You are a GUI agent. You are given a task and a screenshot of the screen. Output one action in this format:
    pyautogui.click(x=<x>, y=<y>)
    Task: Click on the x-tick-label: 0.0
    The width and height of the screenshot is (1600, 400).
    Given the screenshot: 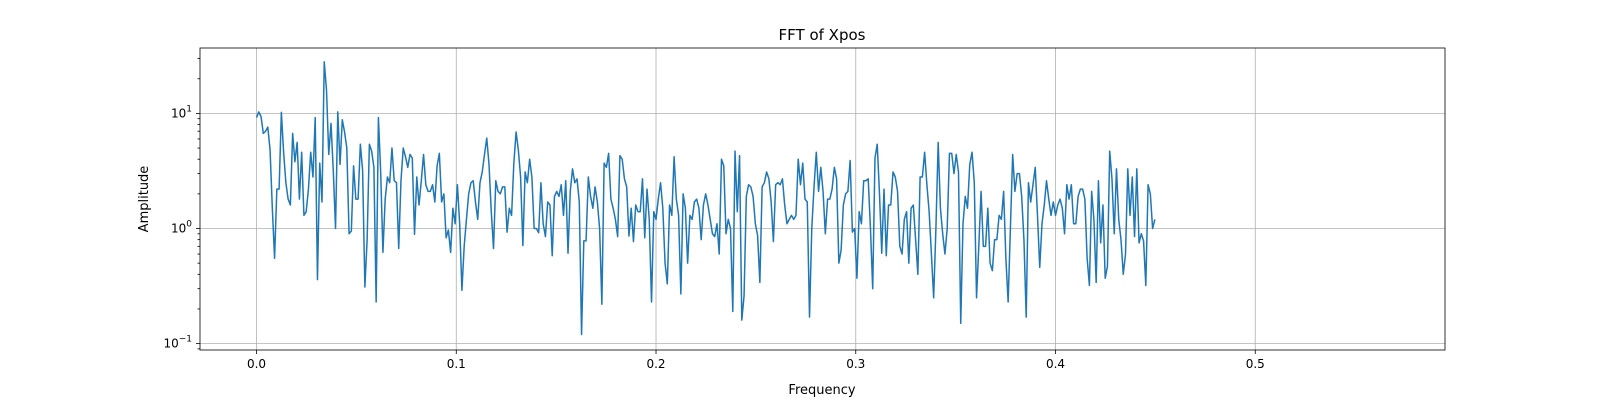 What is the action you would take?
    pyautogui.click(x=256, y=364)
    